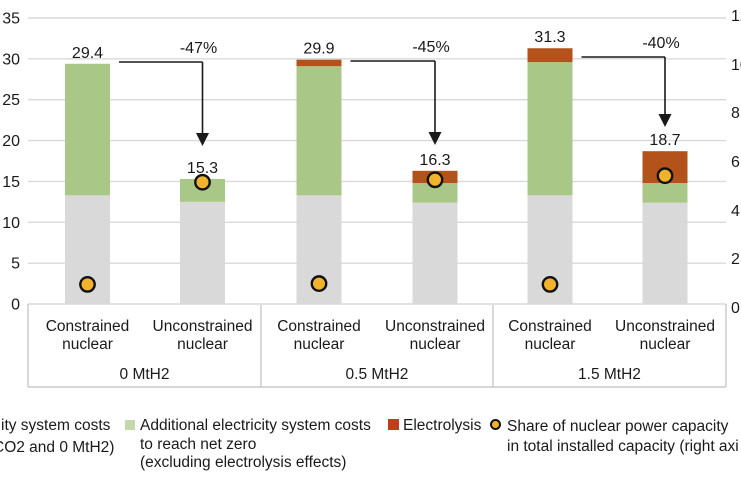  Describe the element at coordinates (495, 424) in the screenshot. I see `legend-nuclear-share-marker-icon` at that location.